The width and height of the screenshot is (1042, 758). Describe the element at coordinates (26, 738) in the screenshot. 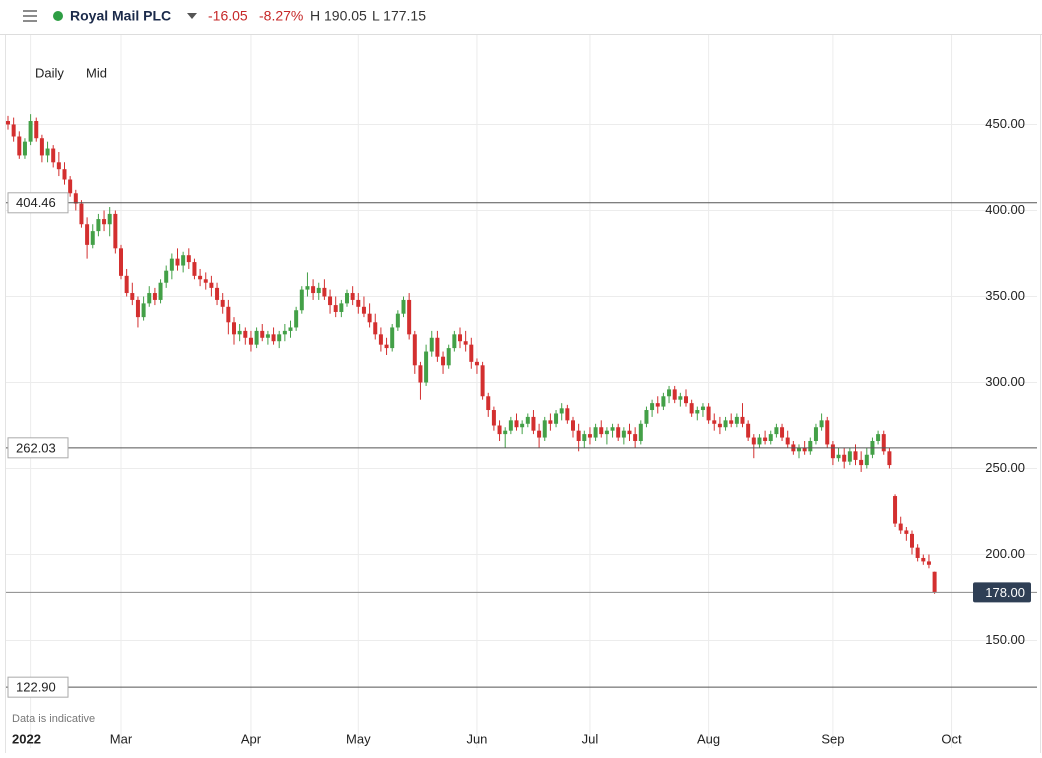

I see `x-tick-label: 2022` at that location.